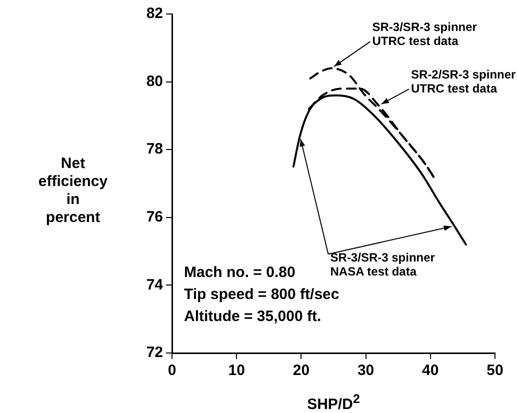 This screenshot has height=413, width=517. Describe the element at coordinates (236, 371) in the screenshot. I see `x-tick-label: 10` at that location.